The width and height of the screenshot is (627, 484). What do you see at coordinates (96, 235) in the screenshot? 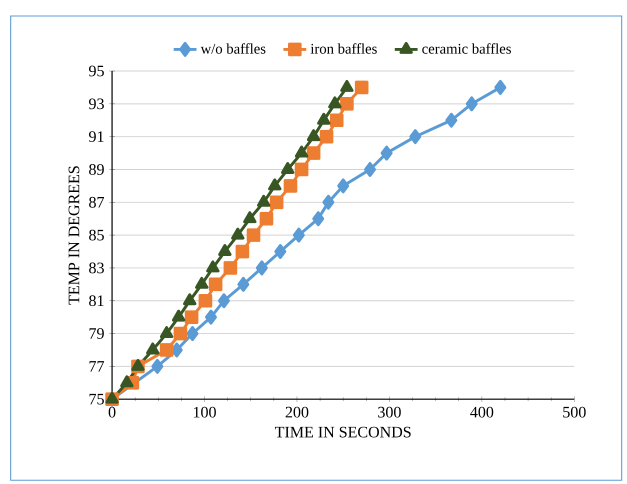
I see `y-tick-label: 85` at bounding box center [96, 235].